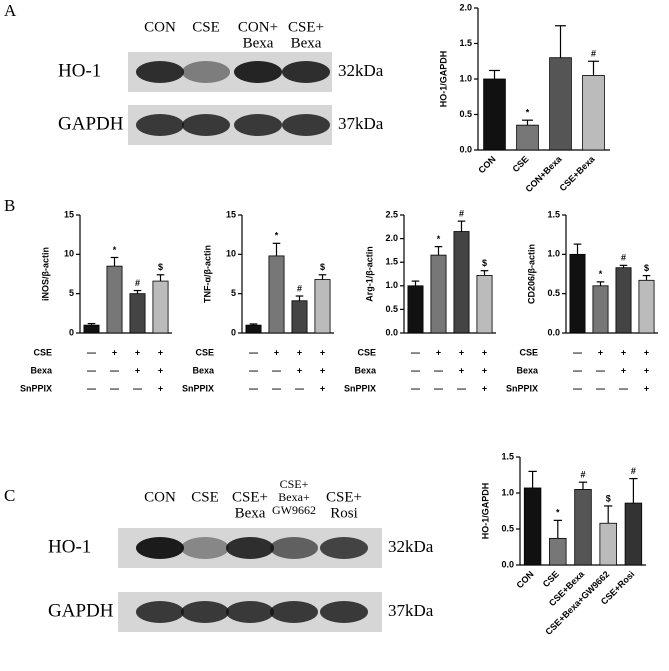  Describe the element at coordinates (45, 274) in the screenshot. I see `y-axis-label: iNOS/β-actin` at that location.